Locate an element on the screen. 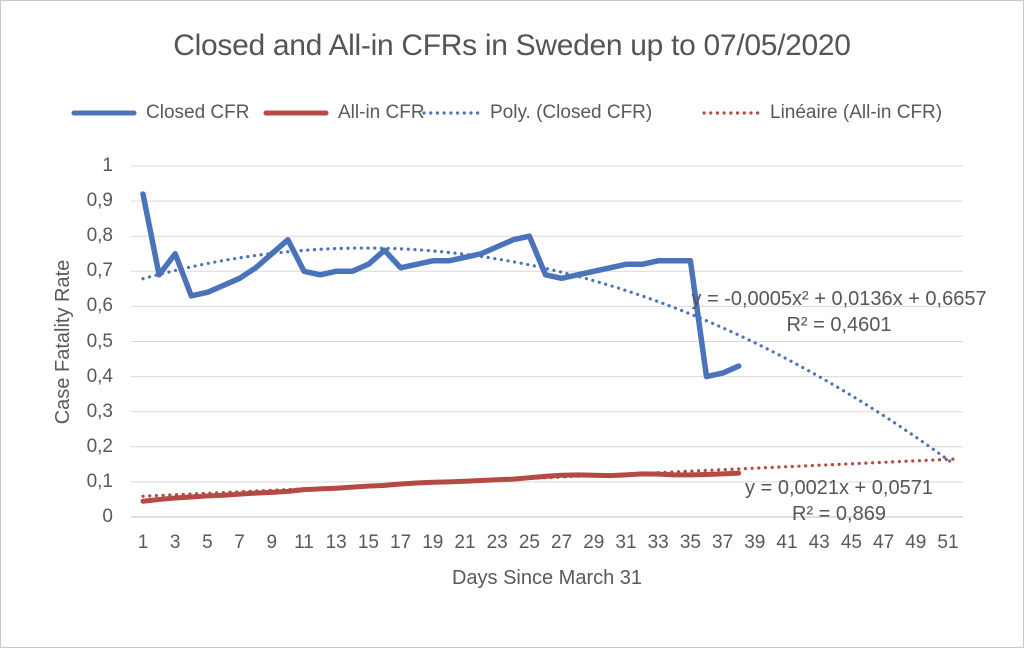 The width and height of the screenshot is (1024, 648). legend-item-all-in-cfr: All-in CFR is located at coordinates (344, 113).